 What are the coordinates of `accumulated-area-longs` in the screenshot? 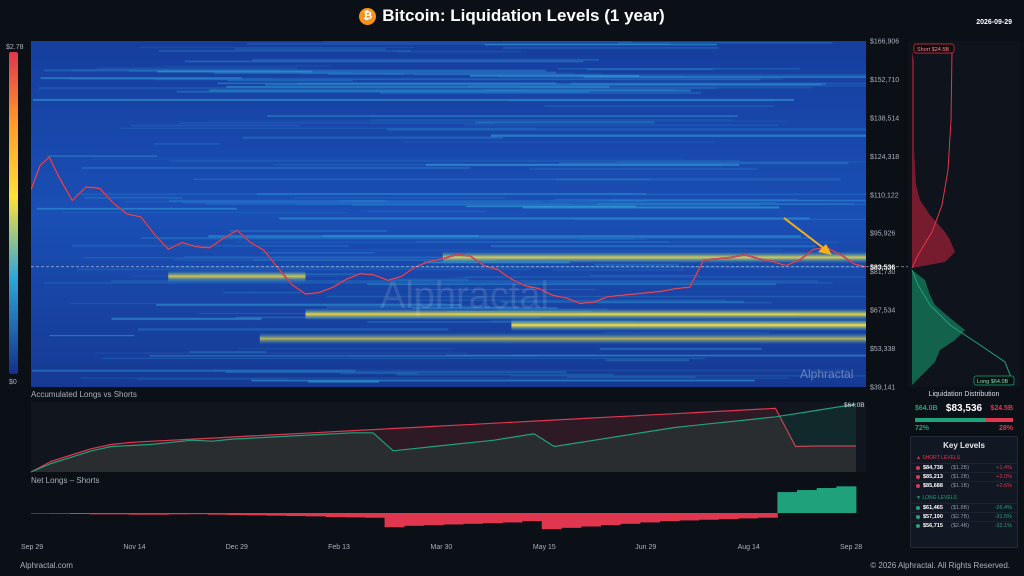 It's located at (443, 438).